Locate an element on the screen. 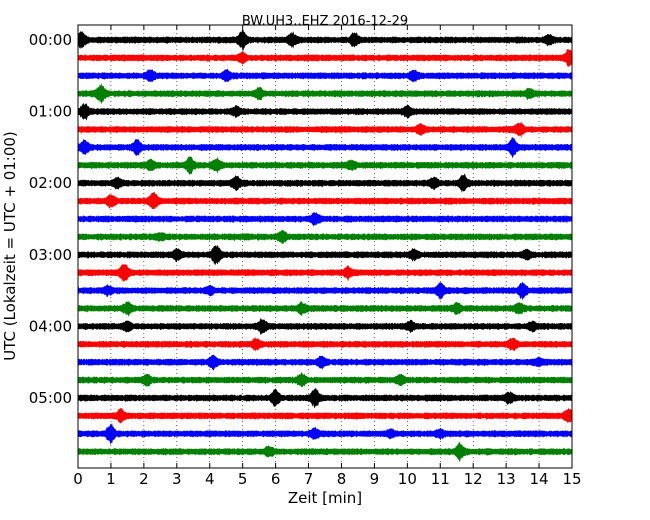  y-tick-label: 01:00 is located at coordinates (50, 112).